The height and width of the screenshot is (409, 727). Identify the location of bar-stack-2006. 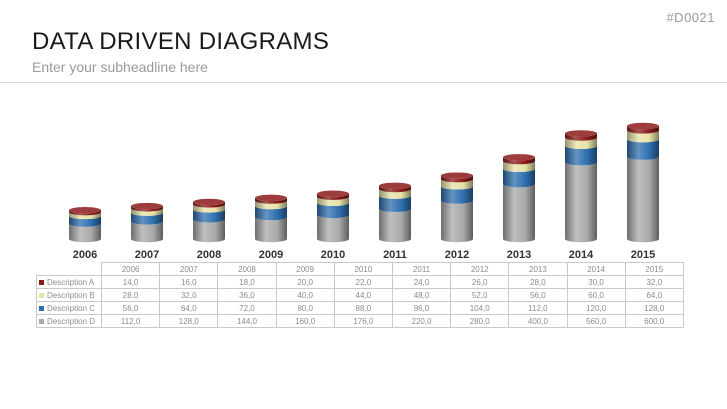
(85, 225).